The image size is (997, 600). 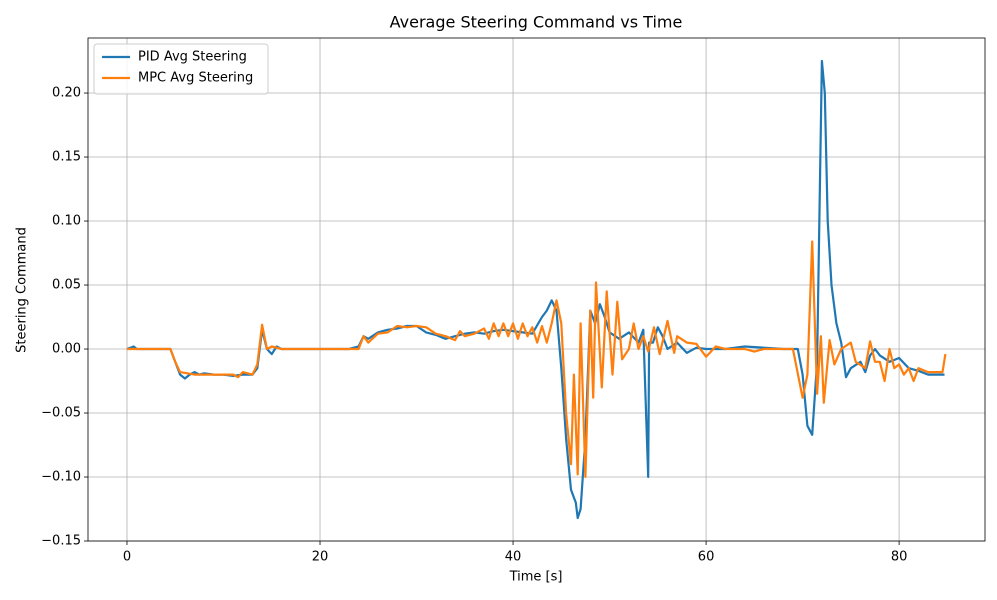 What do you see at coordinates (536, 22) in the screenshot?
I see `chart-title: Average Steering Command vs Time` at bounding box center [536, 22].